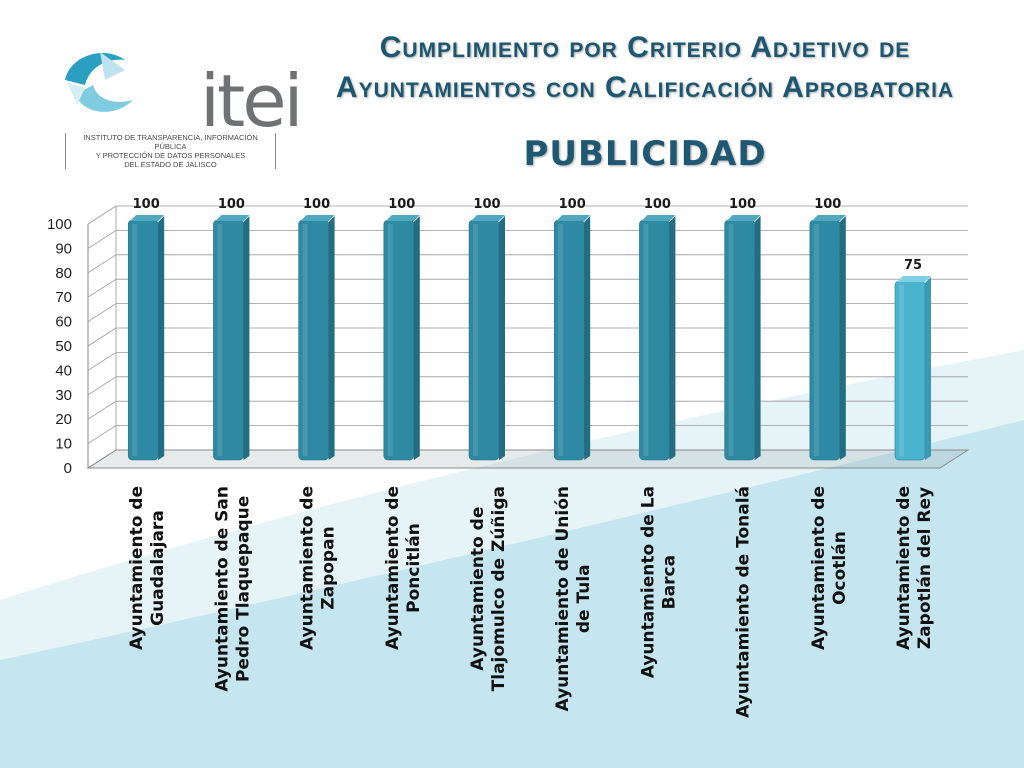  I want to click on y-tick-label: 30, so click(63, 395).